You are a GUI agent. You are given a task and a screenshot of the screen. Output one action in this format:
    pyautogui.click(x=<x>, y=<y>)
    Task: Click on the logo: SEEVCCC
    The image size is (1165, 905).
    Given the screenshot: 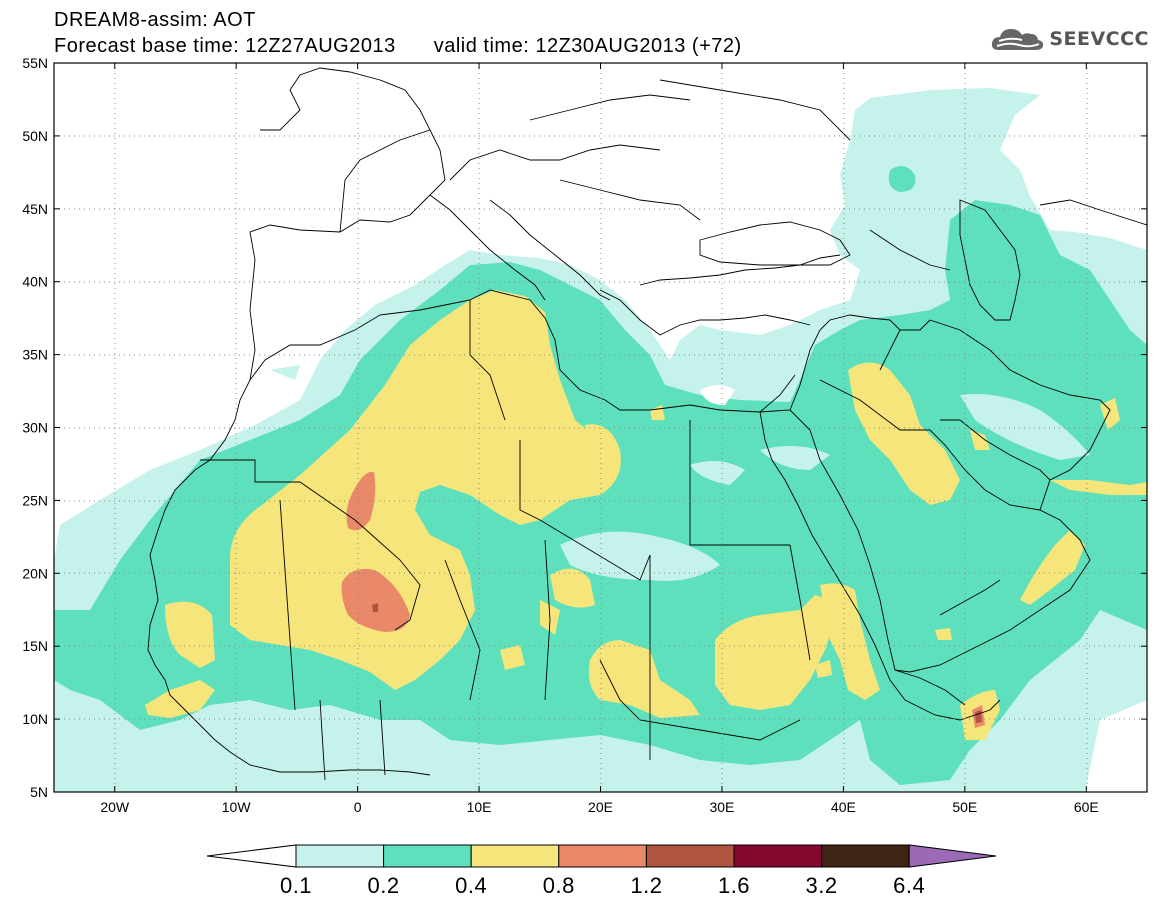 What is the action you would take?
    pyautogui.click(x=1069, y=39)
    